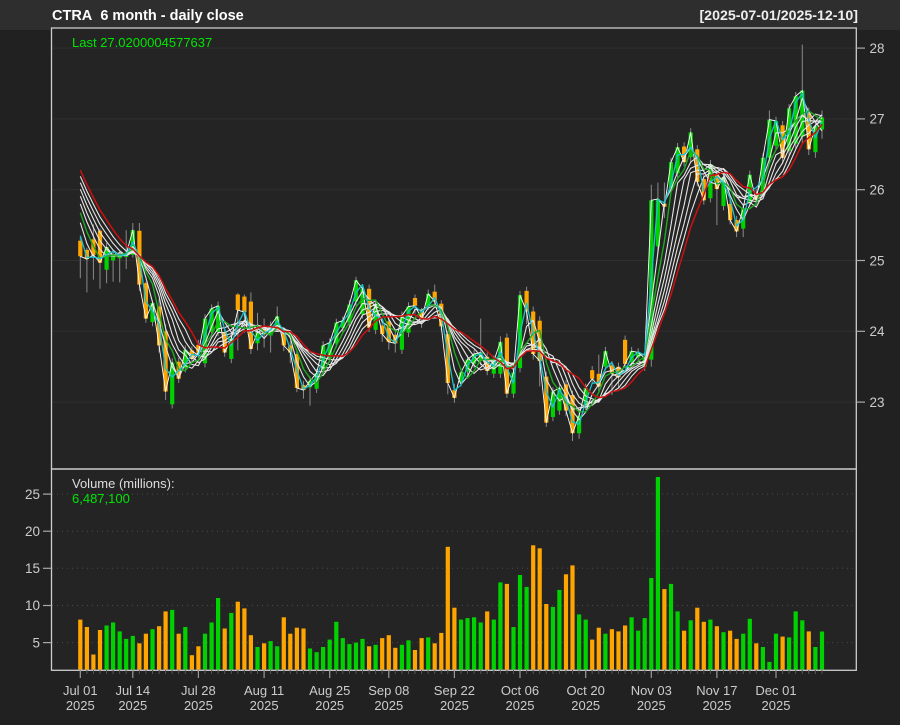 This screenshot has height=725, width=900. Describe the element at coordinates (454, 690) in the screenshot. I see `svg-text: Sep 22` at that location.